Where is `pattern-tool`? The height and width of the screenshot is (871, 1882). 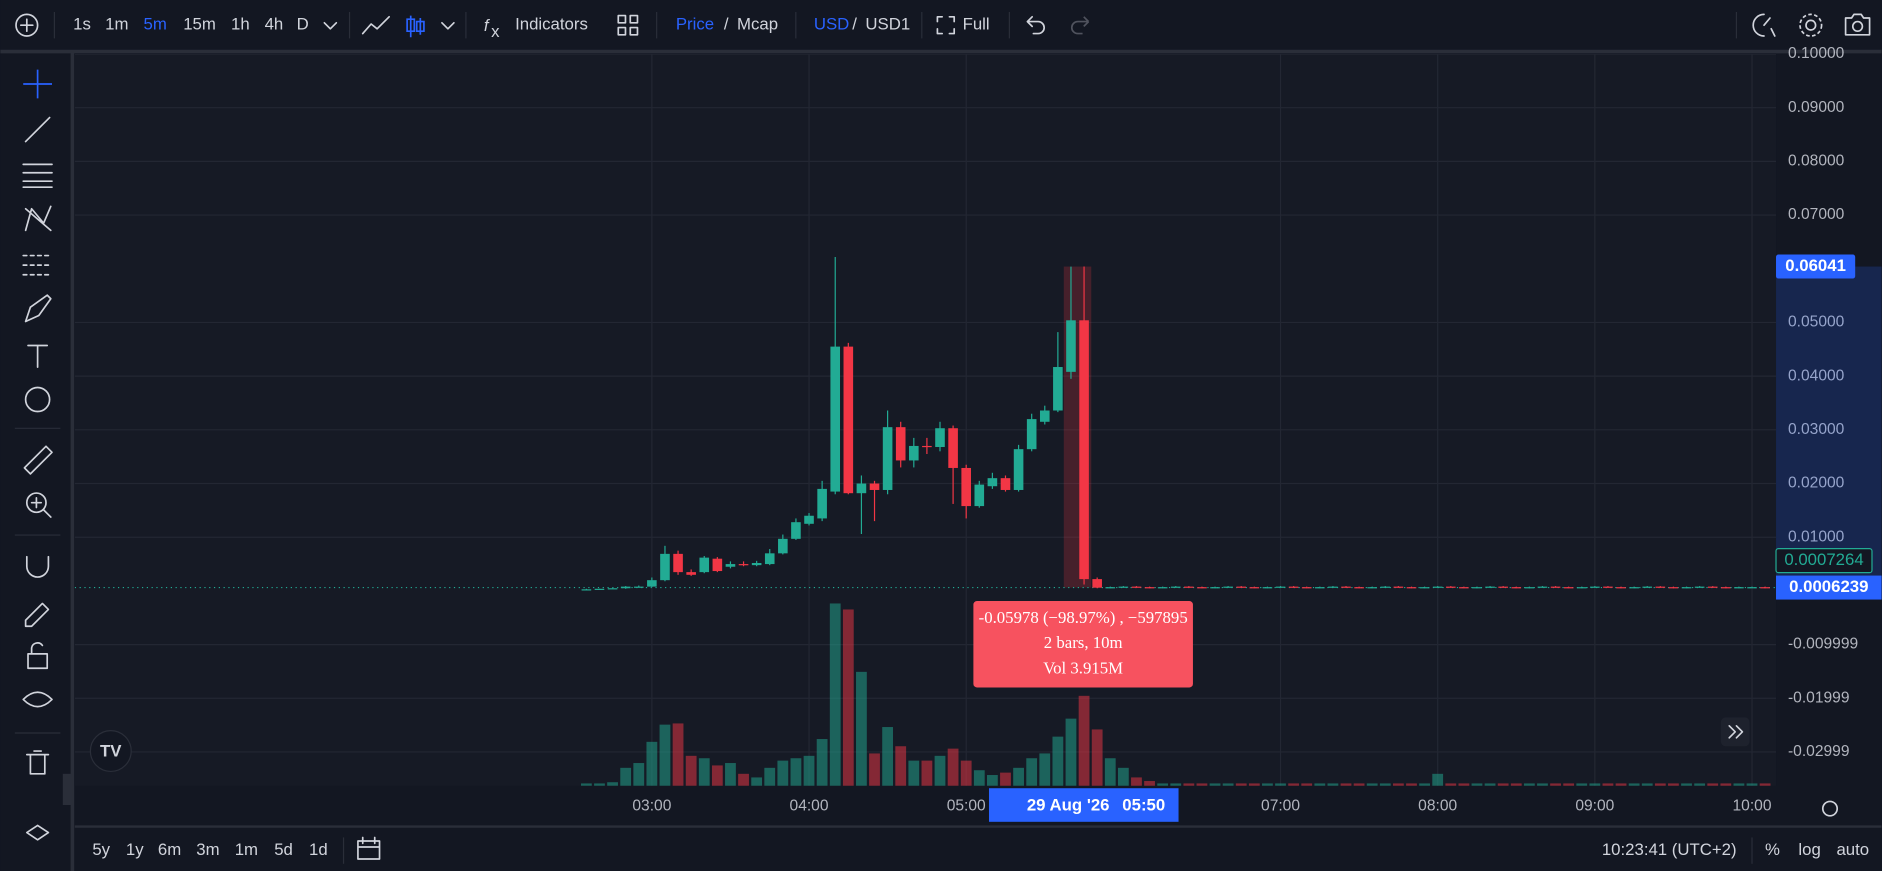 pattern-tool is located at coordinates (38, 218).